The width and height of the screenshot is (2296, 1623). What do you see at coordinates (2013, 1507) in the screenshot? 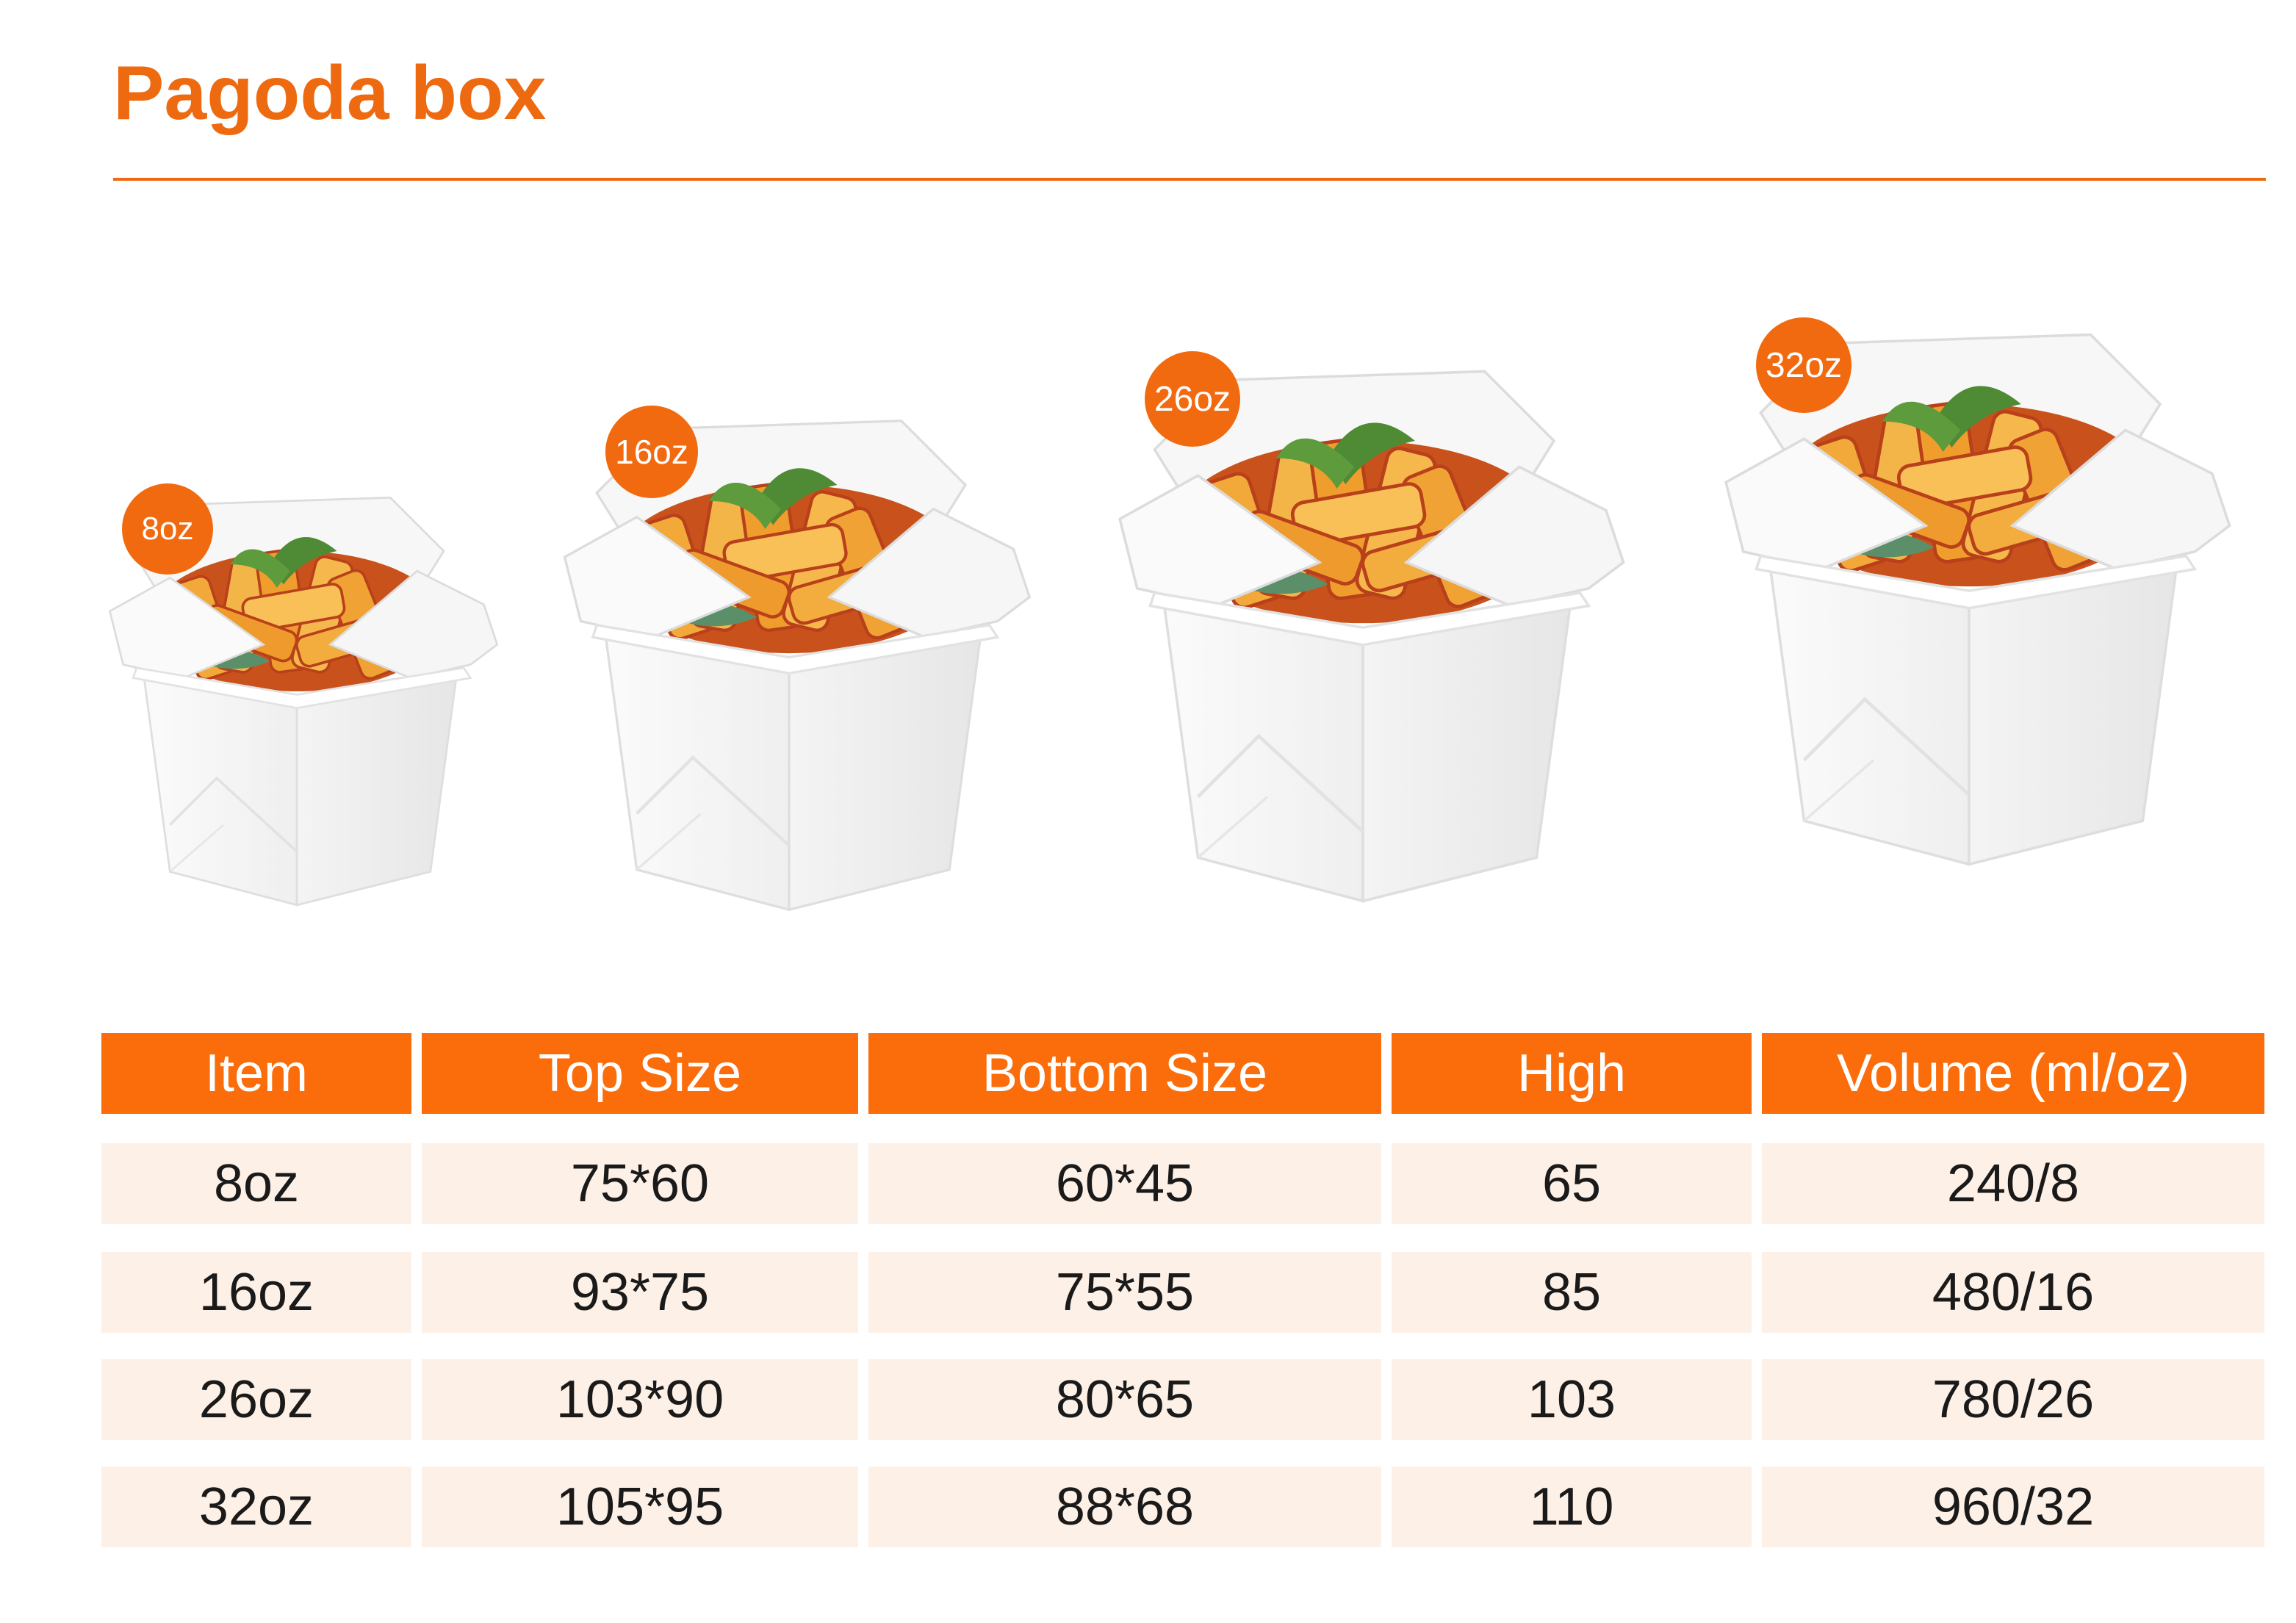
I see `cell-volume: 960/32` at bounding box center [2013, 1507].